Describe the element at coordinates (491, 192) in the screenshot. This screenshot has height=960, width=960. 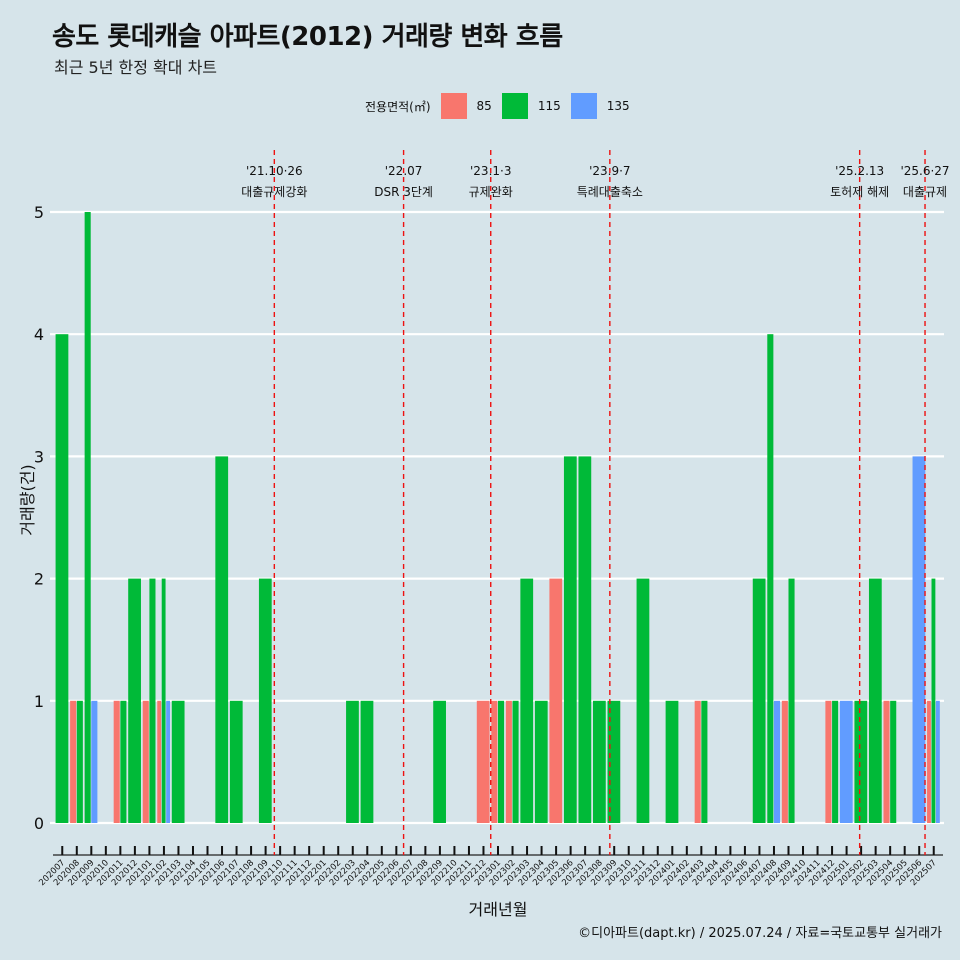
I see `annotation-label-2: 규제완화` at that location.